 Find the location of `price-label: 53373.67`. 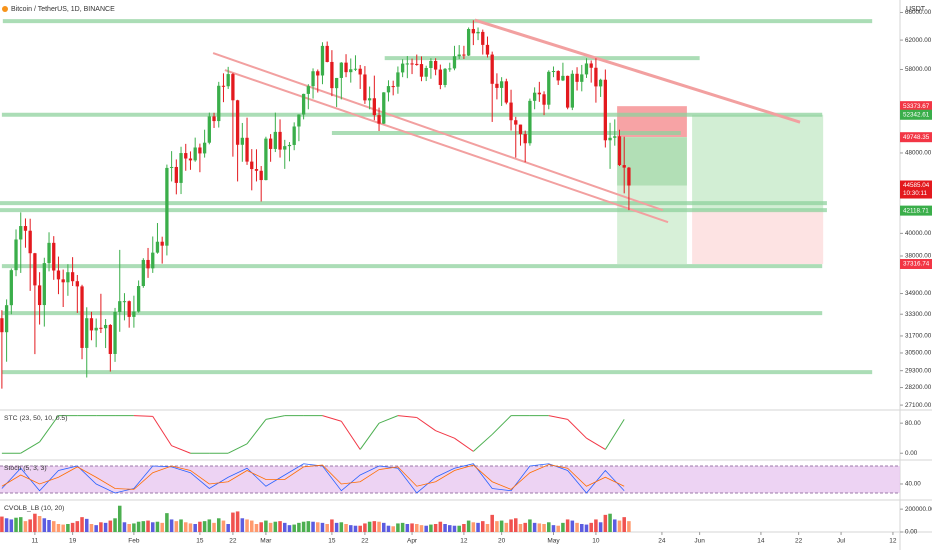

price-label: 53373.67 is located at coordinates (916, 106).